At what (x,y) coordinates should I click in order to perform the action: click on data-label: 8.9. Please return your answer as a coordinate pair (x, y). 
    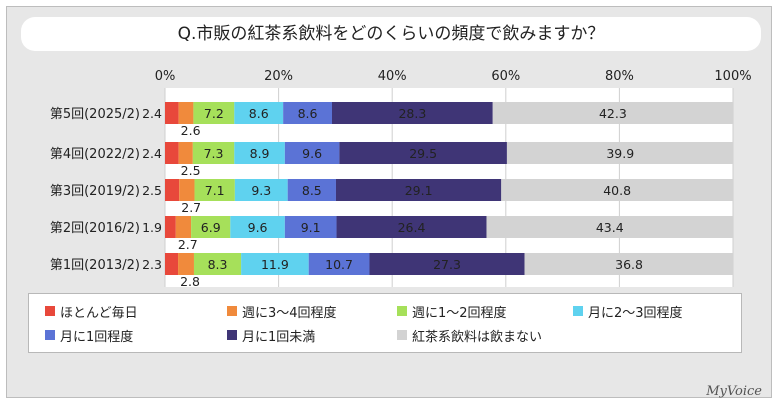
    Looking at the image, I should click on (260, 153).